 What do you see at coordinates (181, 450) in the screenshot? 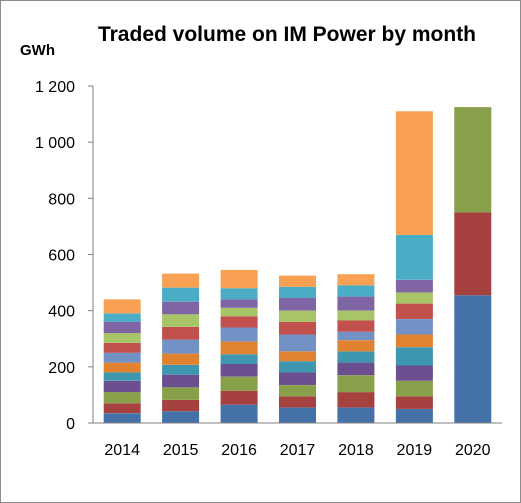
I see `x-tick-label: 2015` at bounding box center [181, 450].